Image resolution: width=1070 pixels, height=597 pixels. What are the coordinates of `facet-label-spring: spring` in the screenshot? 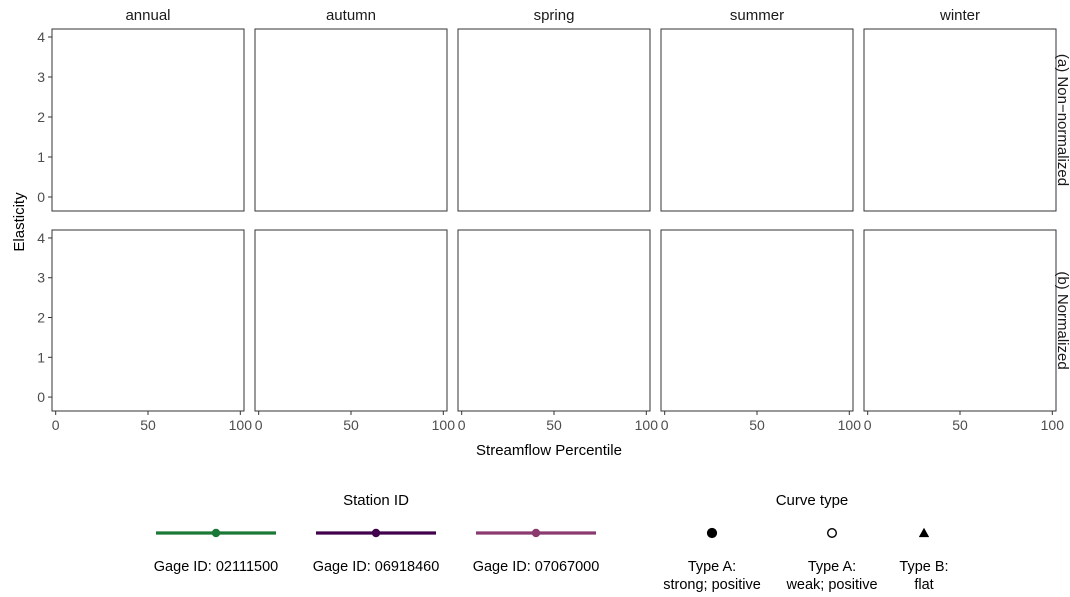 It's located at (554, 15).